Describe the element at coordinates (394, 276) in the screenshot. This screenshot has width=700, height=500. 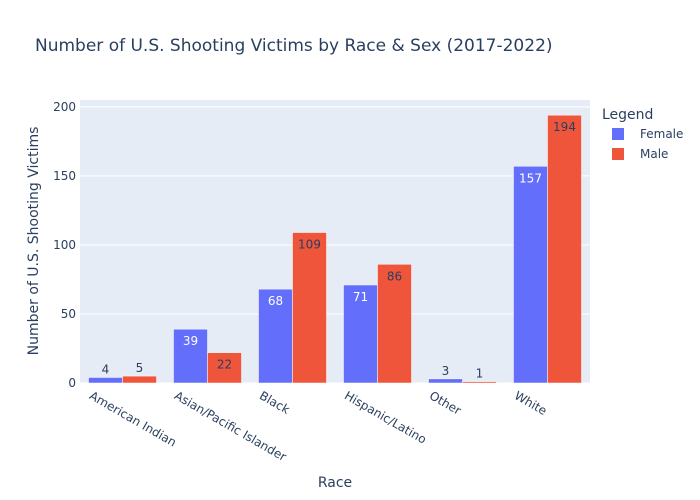
I see `bar-label: 86` at that location.